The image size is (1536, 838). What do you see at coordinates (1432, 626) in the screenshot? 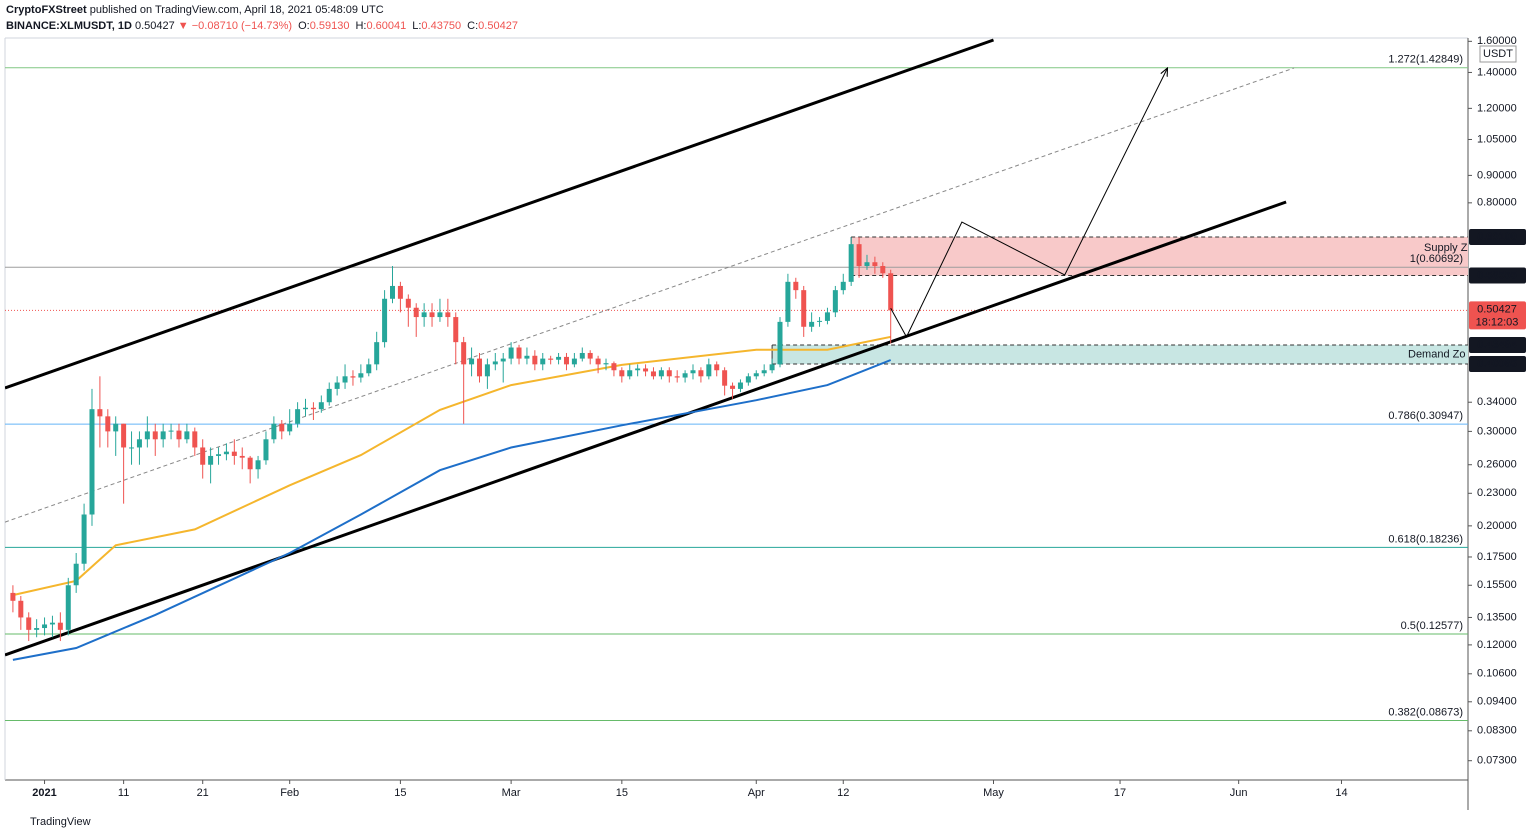
I see `fib-label: 0.5(0.12577)` at bounding box center [1432, 626].